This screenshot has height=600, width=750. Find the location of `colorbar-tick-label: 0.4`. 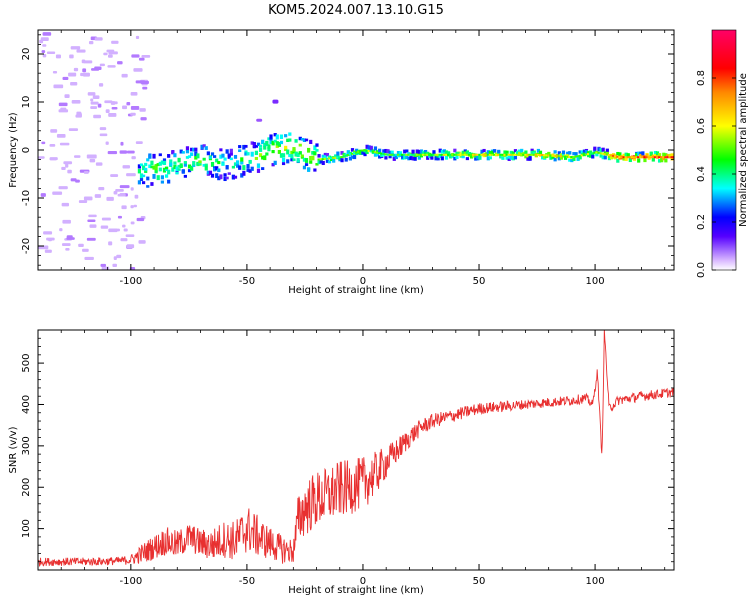

colorbar-tick-label: 0.4 is located at coordinates (701, 174).